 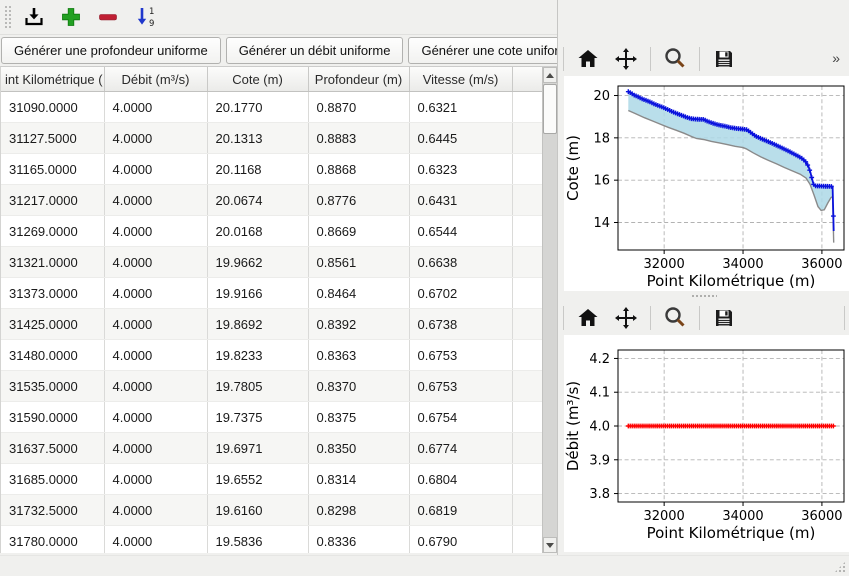 I want to click on table-cell: 19.6971, so click(x=258, y=448).